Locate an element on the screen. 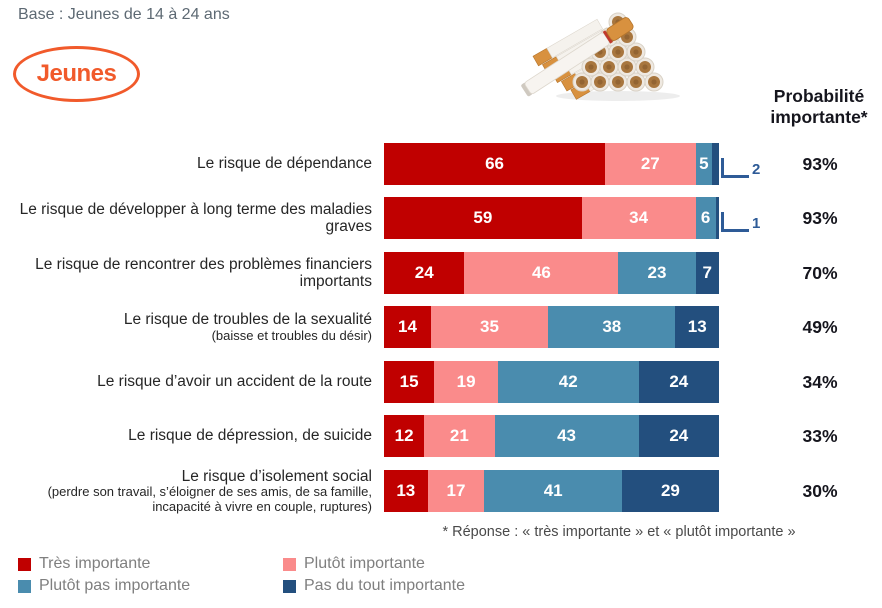  bar-segment: 6 is located at coordinates (705, 218).